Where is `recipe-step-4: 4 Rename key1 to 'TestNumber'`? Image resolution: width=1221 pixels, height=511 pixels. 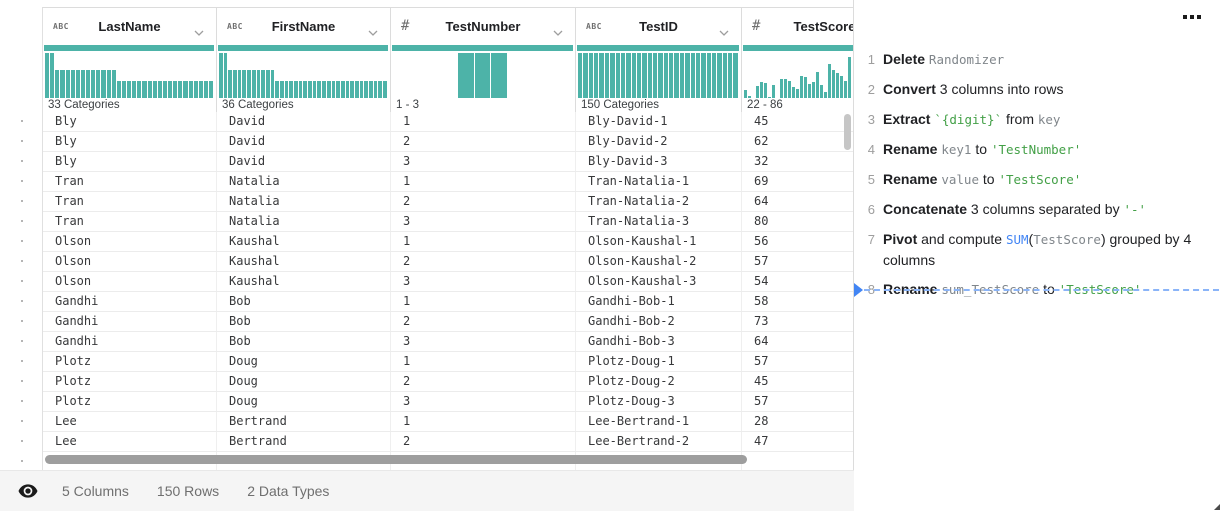 recipe-step-4: 4 Rename key1 to 'TestNumber' is located at coordinates (1034, 149).